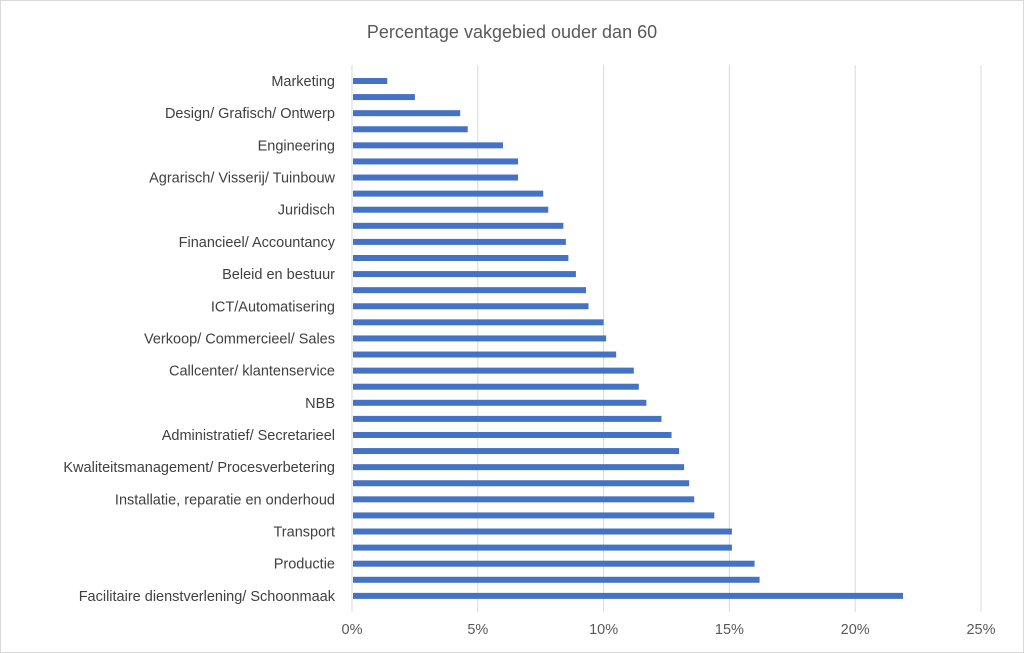  I want to click on category-label: Beleid en bestuur, so click(278, 275).